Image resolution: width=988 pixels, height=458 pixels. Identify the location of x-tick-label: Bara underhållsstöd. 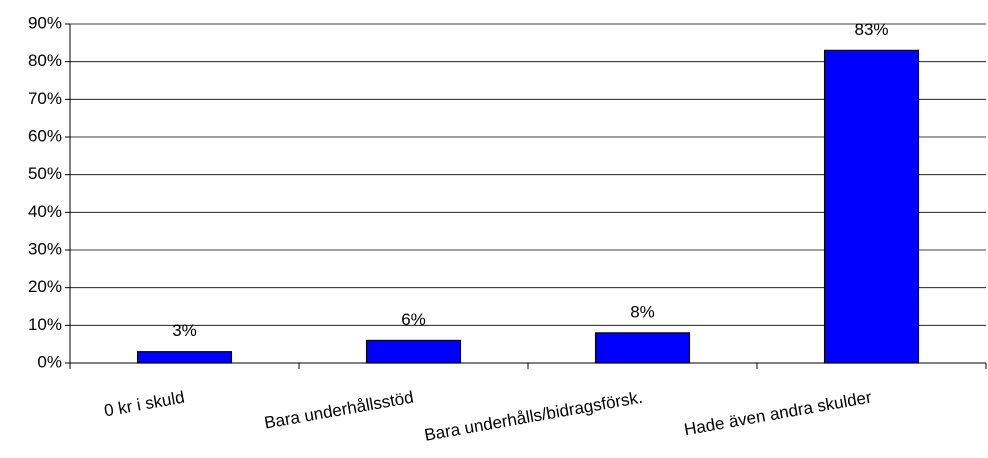
(339, 410).